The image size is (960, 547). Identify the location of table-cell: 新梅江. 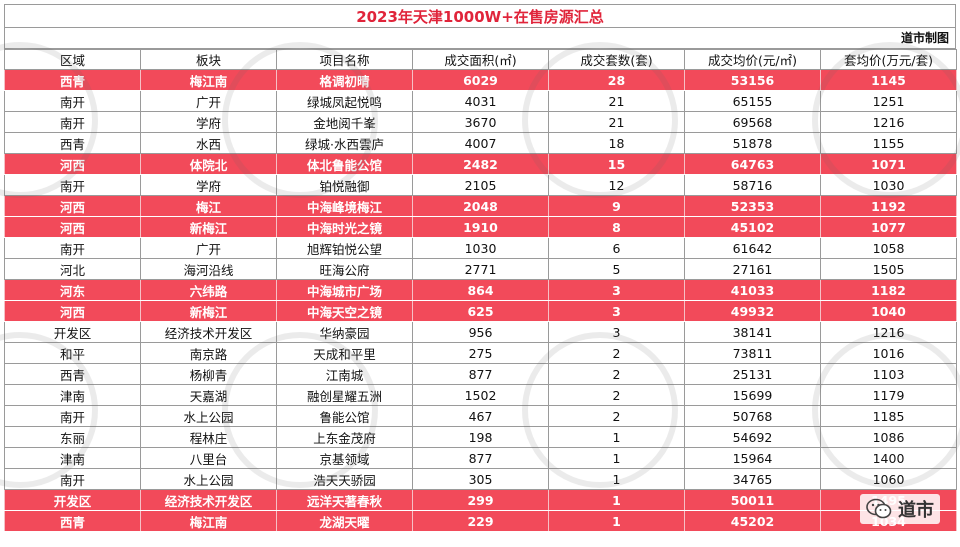
(208, 227).